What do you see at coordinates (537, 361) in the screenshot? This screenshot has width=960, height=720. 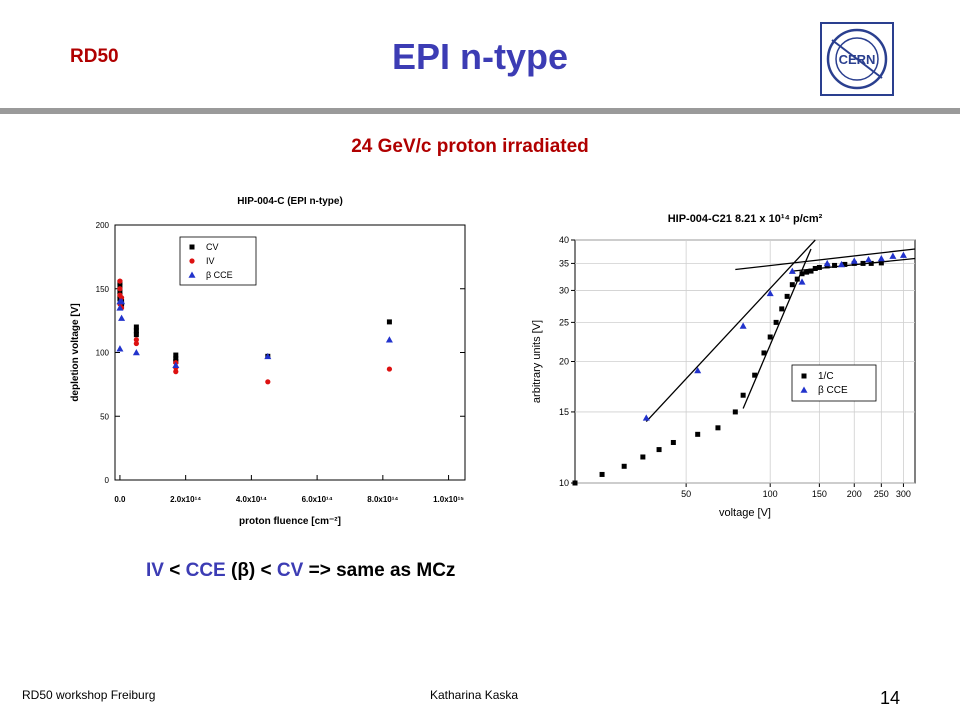 I see `chart2-ylabel: arbitrary units [V]` at bounding box center [537, 361].